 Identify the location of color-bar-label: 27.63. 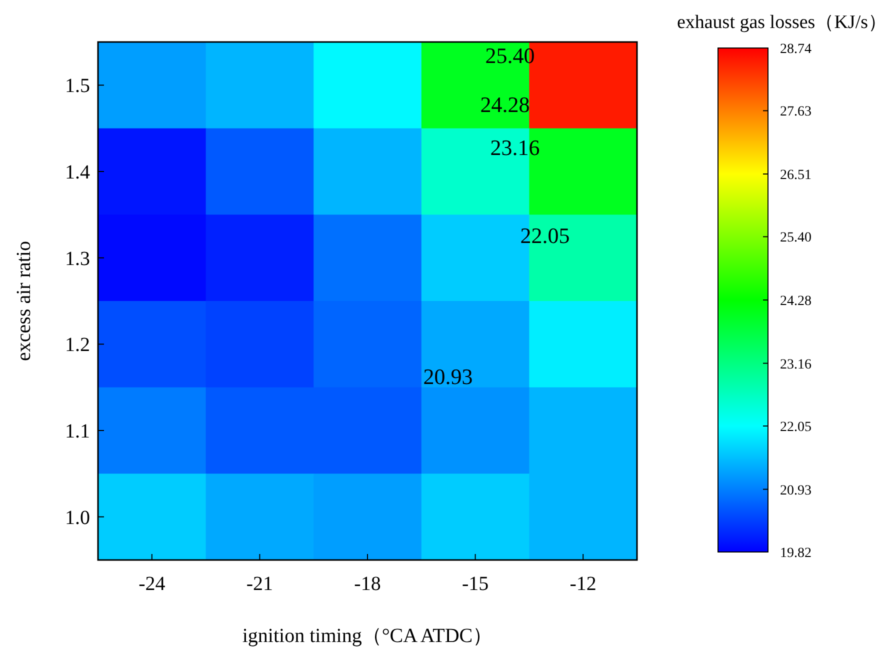
(796, 112).